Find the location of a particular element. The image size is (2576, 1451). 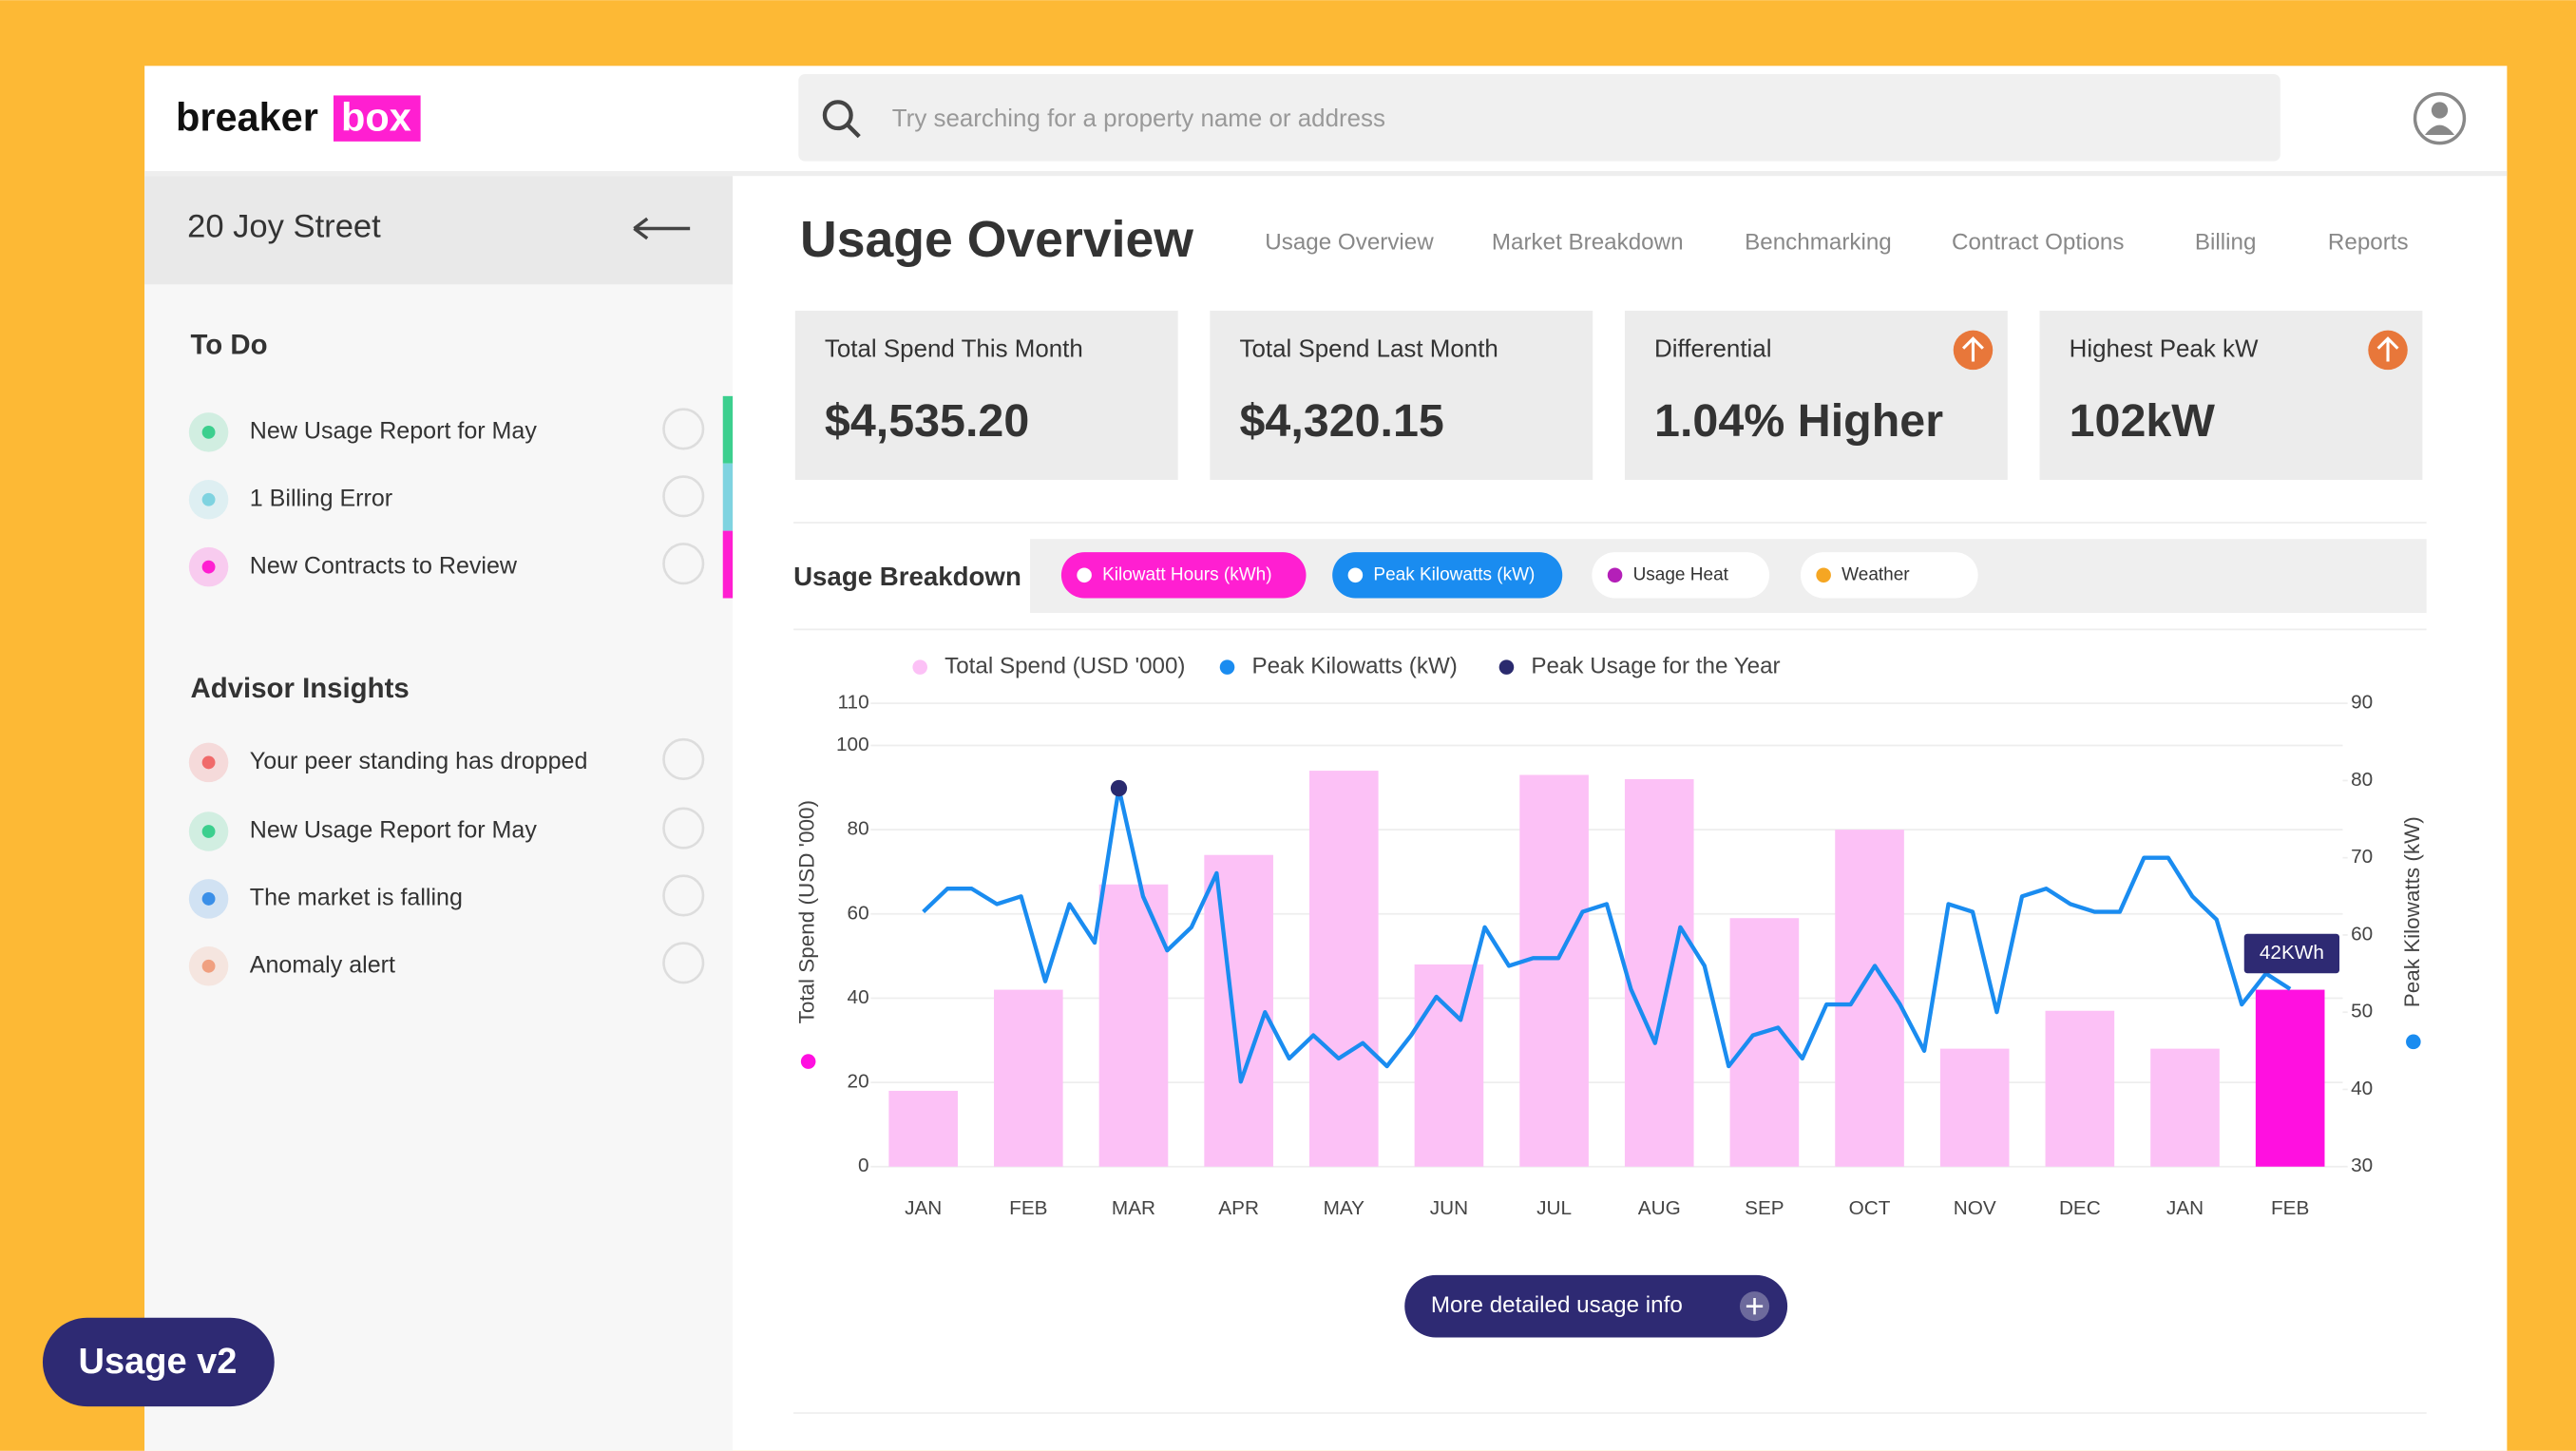

page-title: Usage Overview is located at coordinates (996, 240).